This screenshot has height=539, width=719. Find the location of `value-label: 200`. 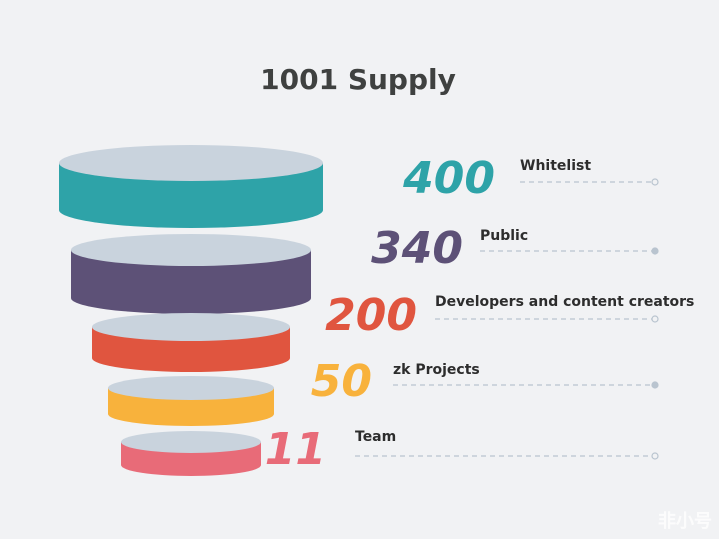

value-label: 200 is located at coordinates (371, 315).